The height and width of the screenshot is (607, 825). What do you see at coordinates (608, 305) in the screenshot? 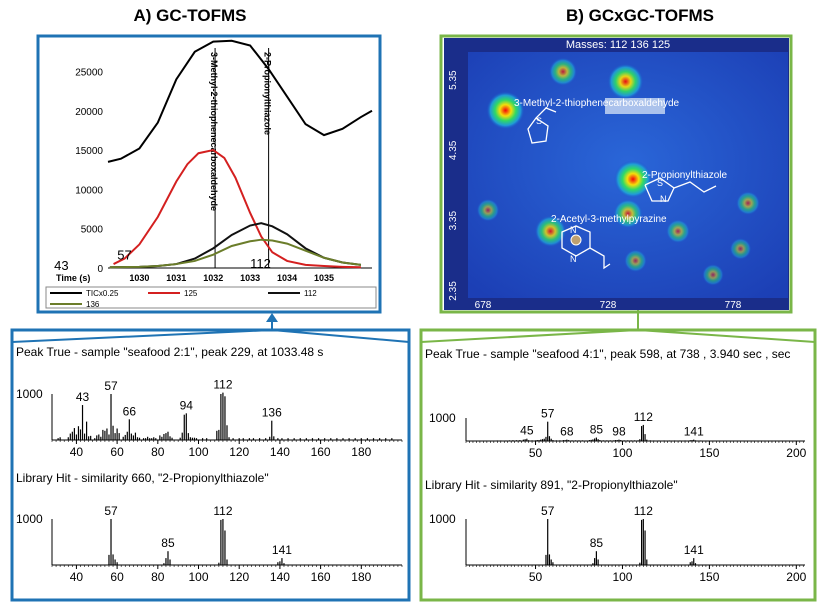
I see `x-tick-label: 728` at bounding box center [608, 305].